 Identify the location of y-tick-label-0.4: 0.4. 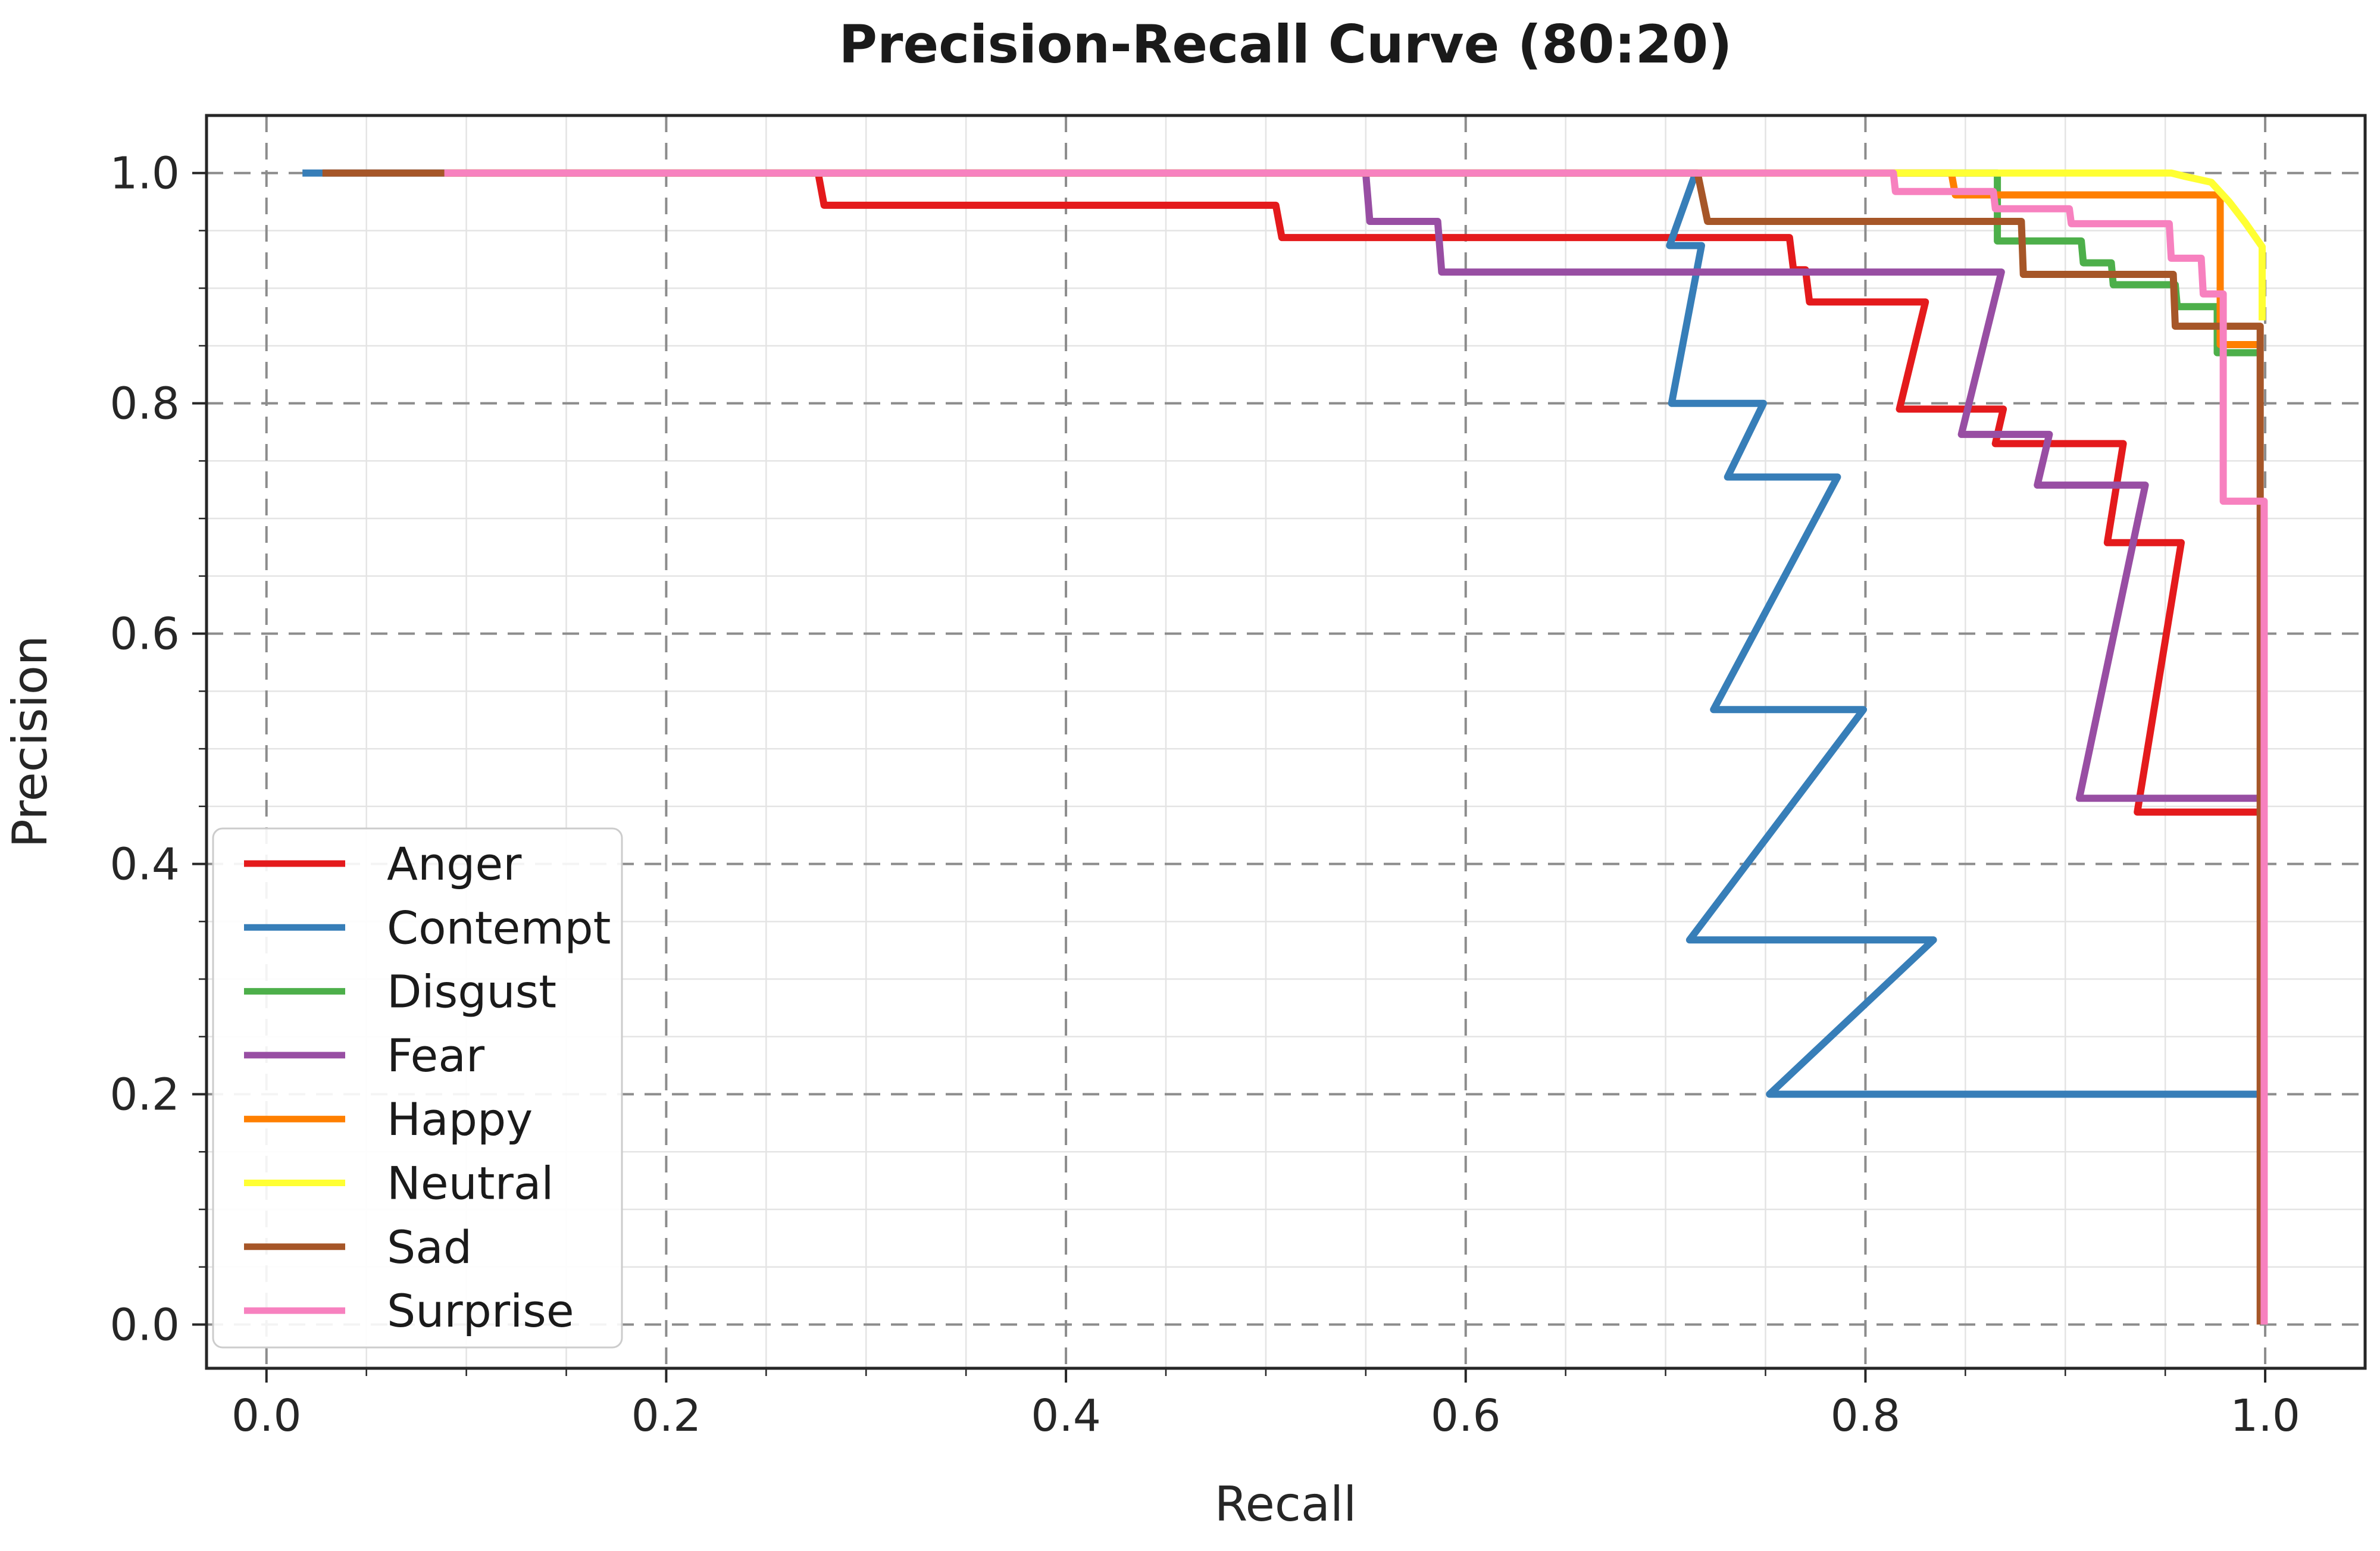
(145, 865).